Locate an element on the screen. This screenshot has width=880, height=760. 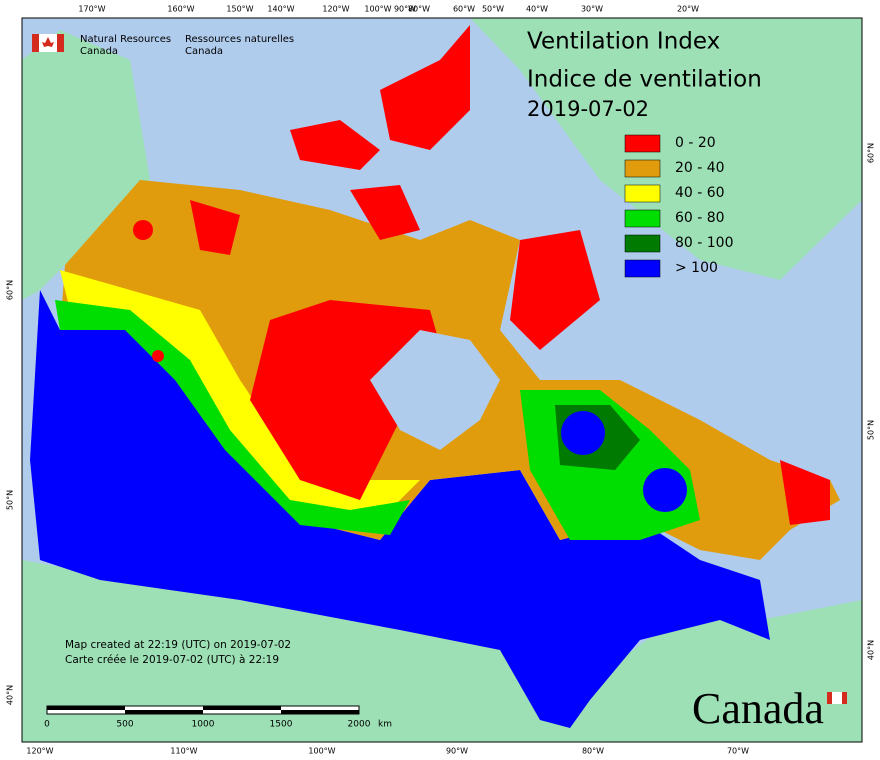
scale-label: 1000 is located at coordinates (203, 725).